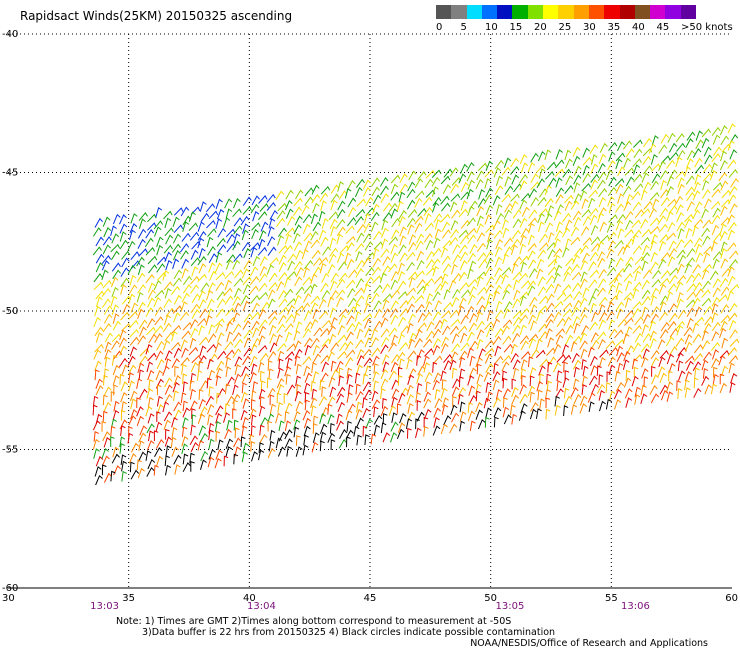 Image resolution: width=740 pixels, height=650 pixels. Describe the element at coordinates (491, 27) in the screenshot. I see `scale-label: 10` at that location.